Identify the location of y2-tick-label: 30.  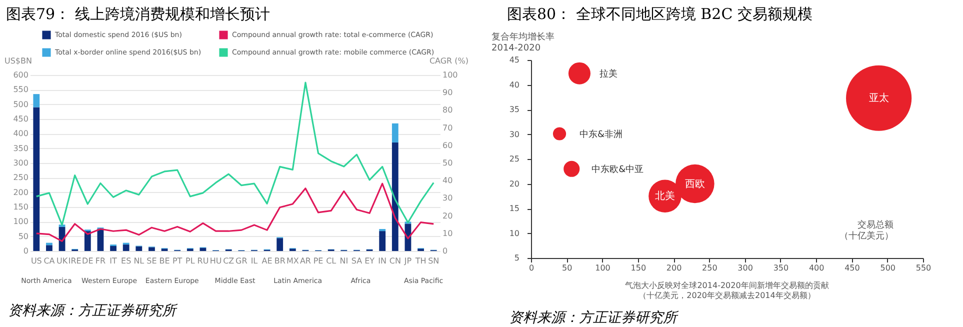
(447, 198).